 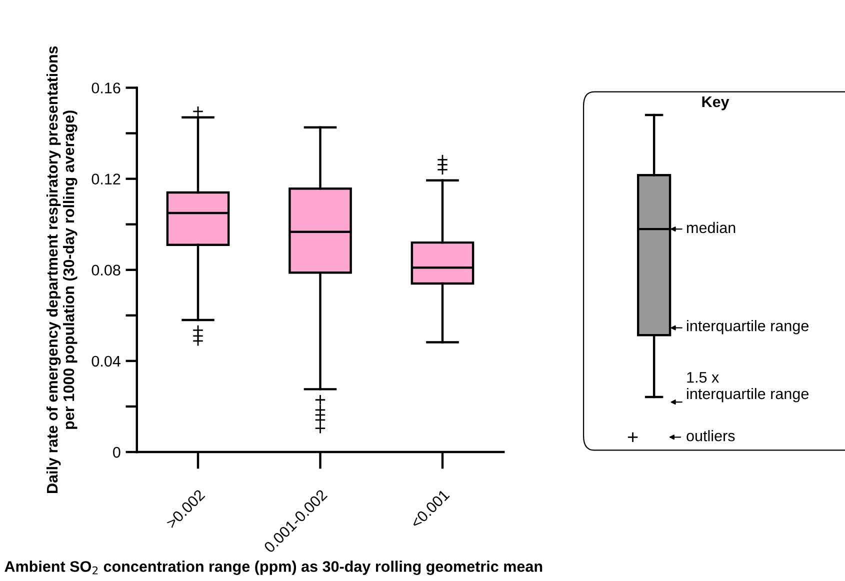 What do you see at coordinates (710, 436) in the screenshot?
I see `text: outliers` at bounding box center [710, 436].